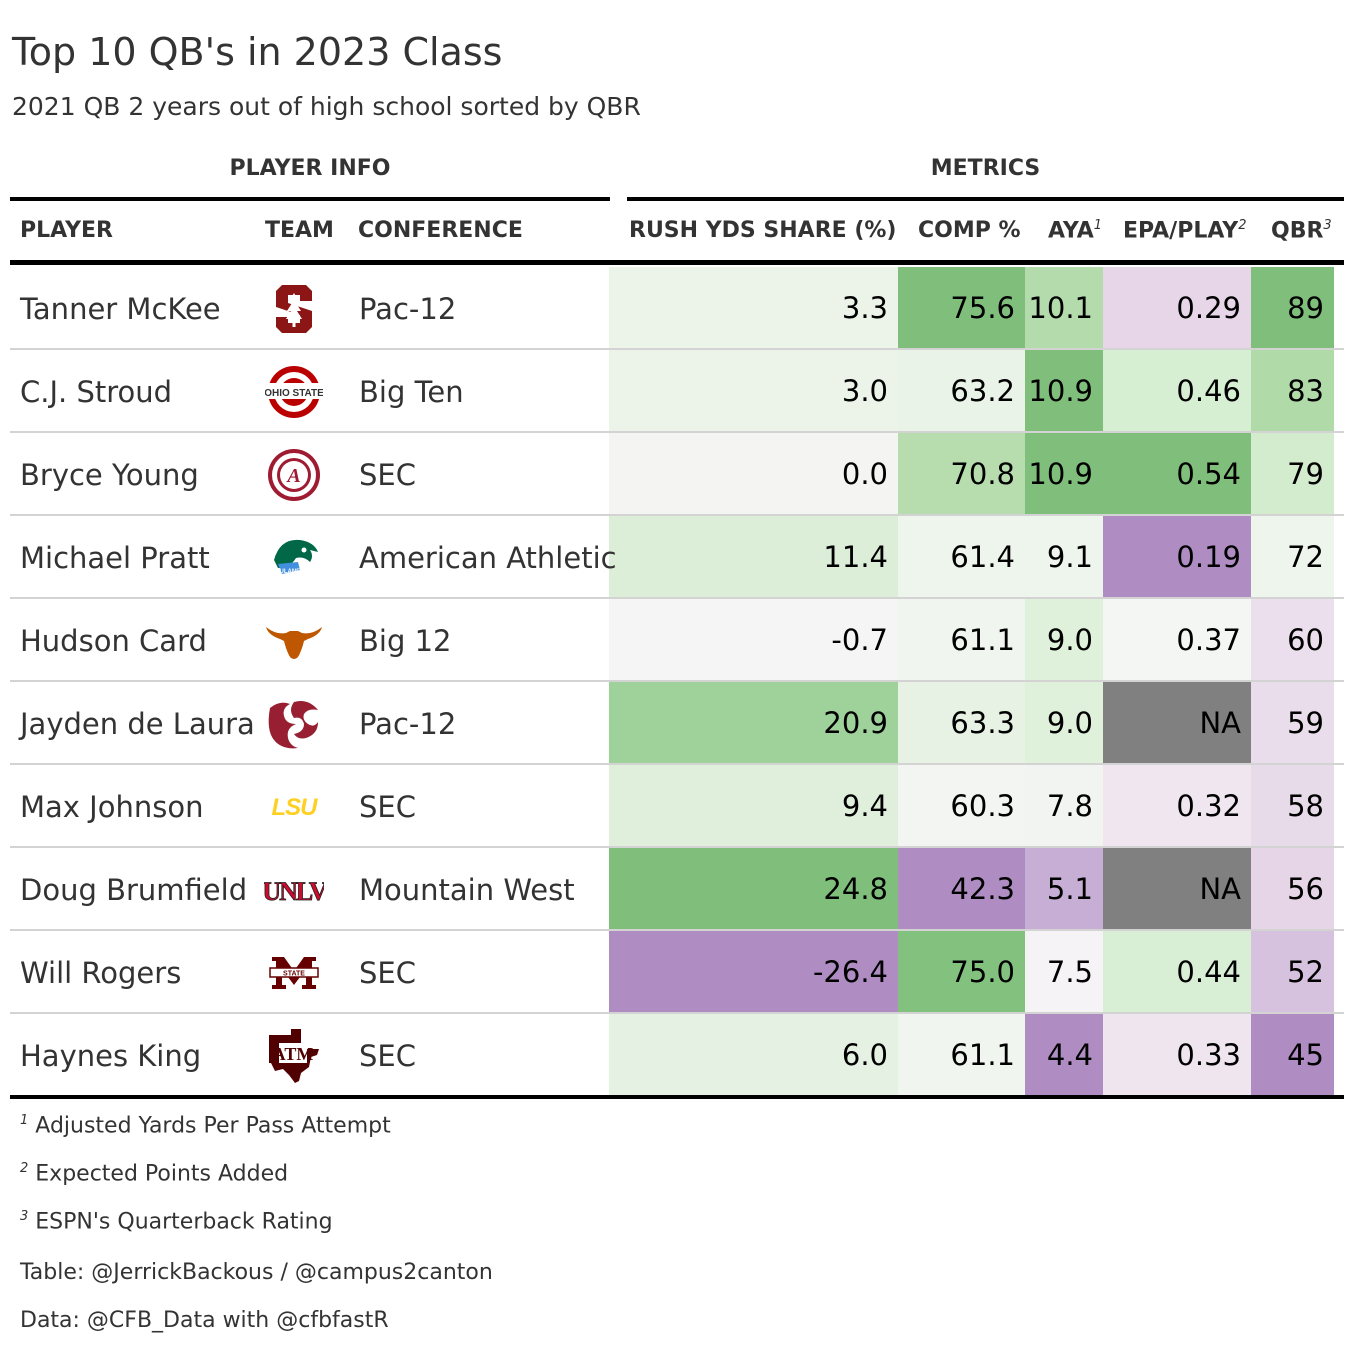 This screenshot has width=1354, height=1359. What do you see at coordinates (24, 1216) in the screenshot?
I see `footnote-3-mark: 3` at bounding box center [24, 1216].